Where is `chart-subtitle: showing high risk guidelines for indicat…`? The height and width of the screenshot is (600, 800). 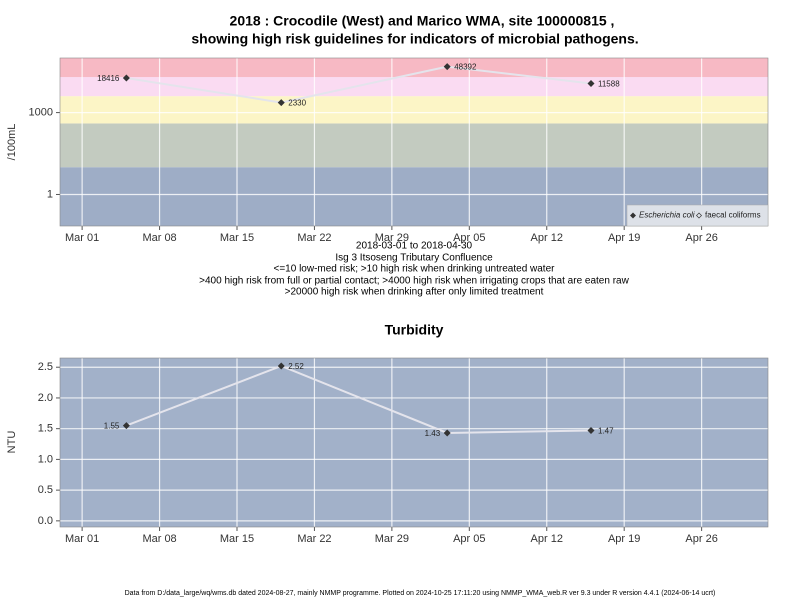 chart-subtitle: showing high risk guidelines for indicat… is located at coordinates (414, 39).